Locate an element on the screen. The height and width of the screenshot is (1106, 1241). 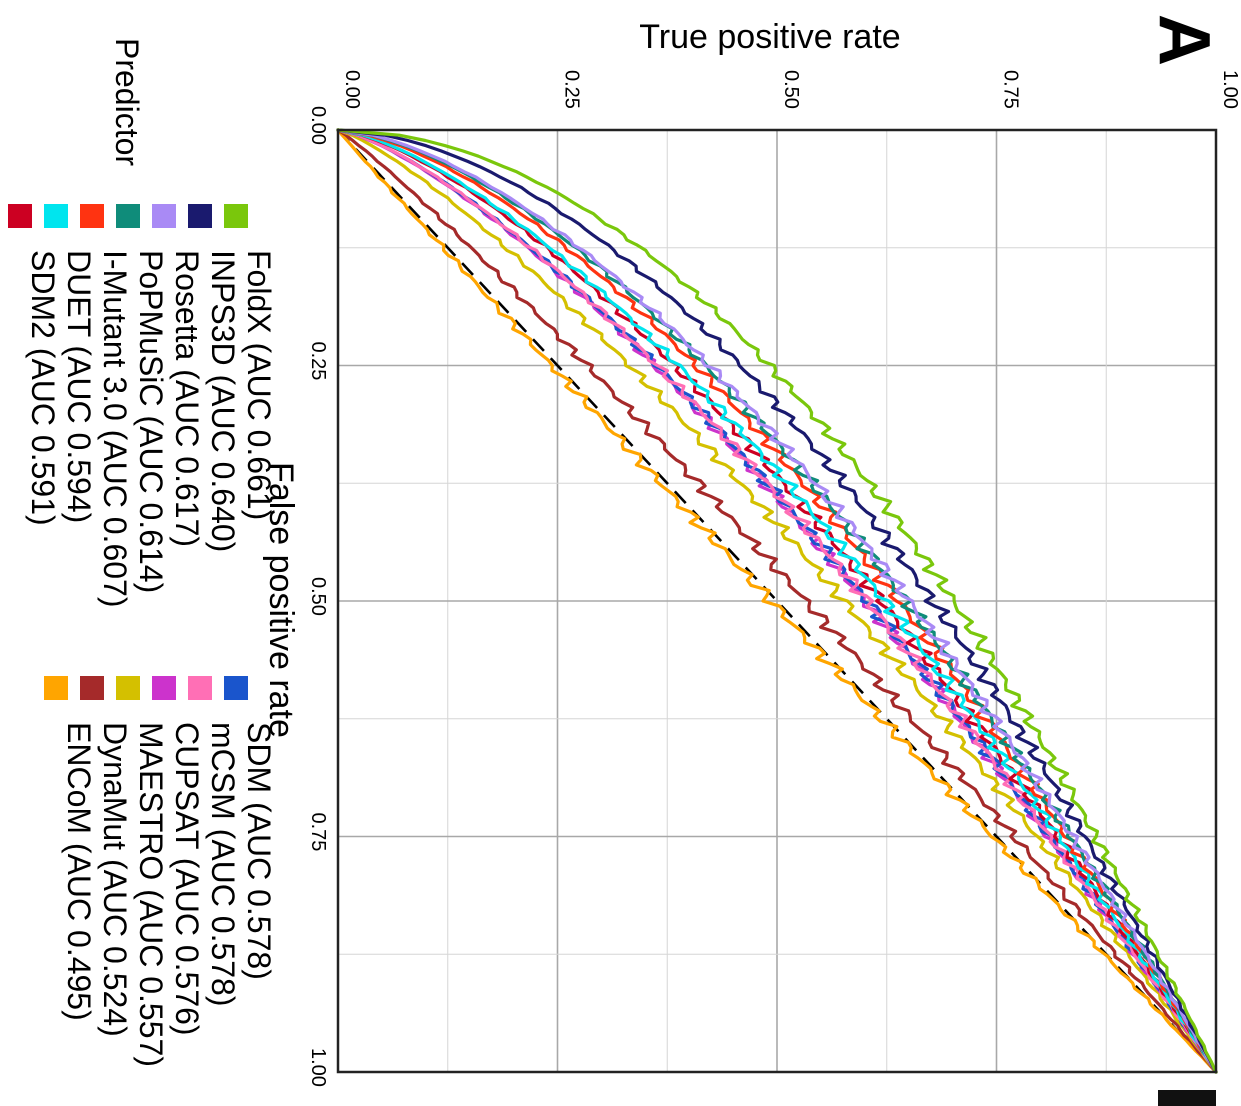
fpr-tick-label: 0.75 is located at coordinates (318, 832).